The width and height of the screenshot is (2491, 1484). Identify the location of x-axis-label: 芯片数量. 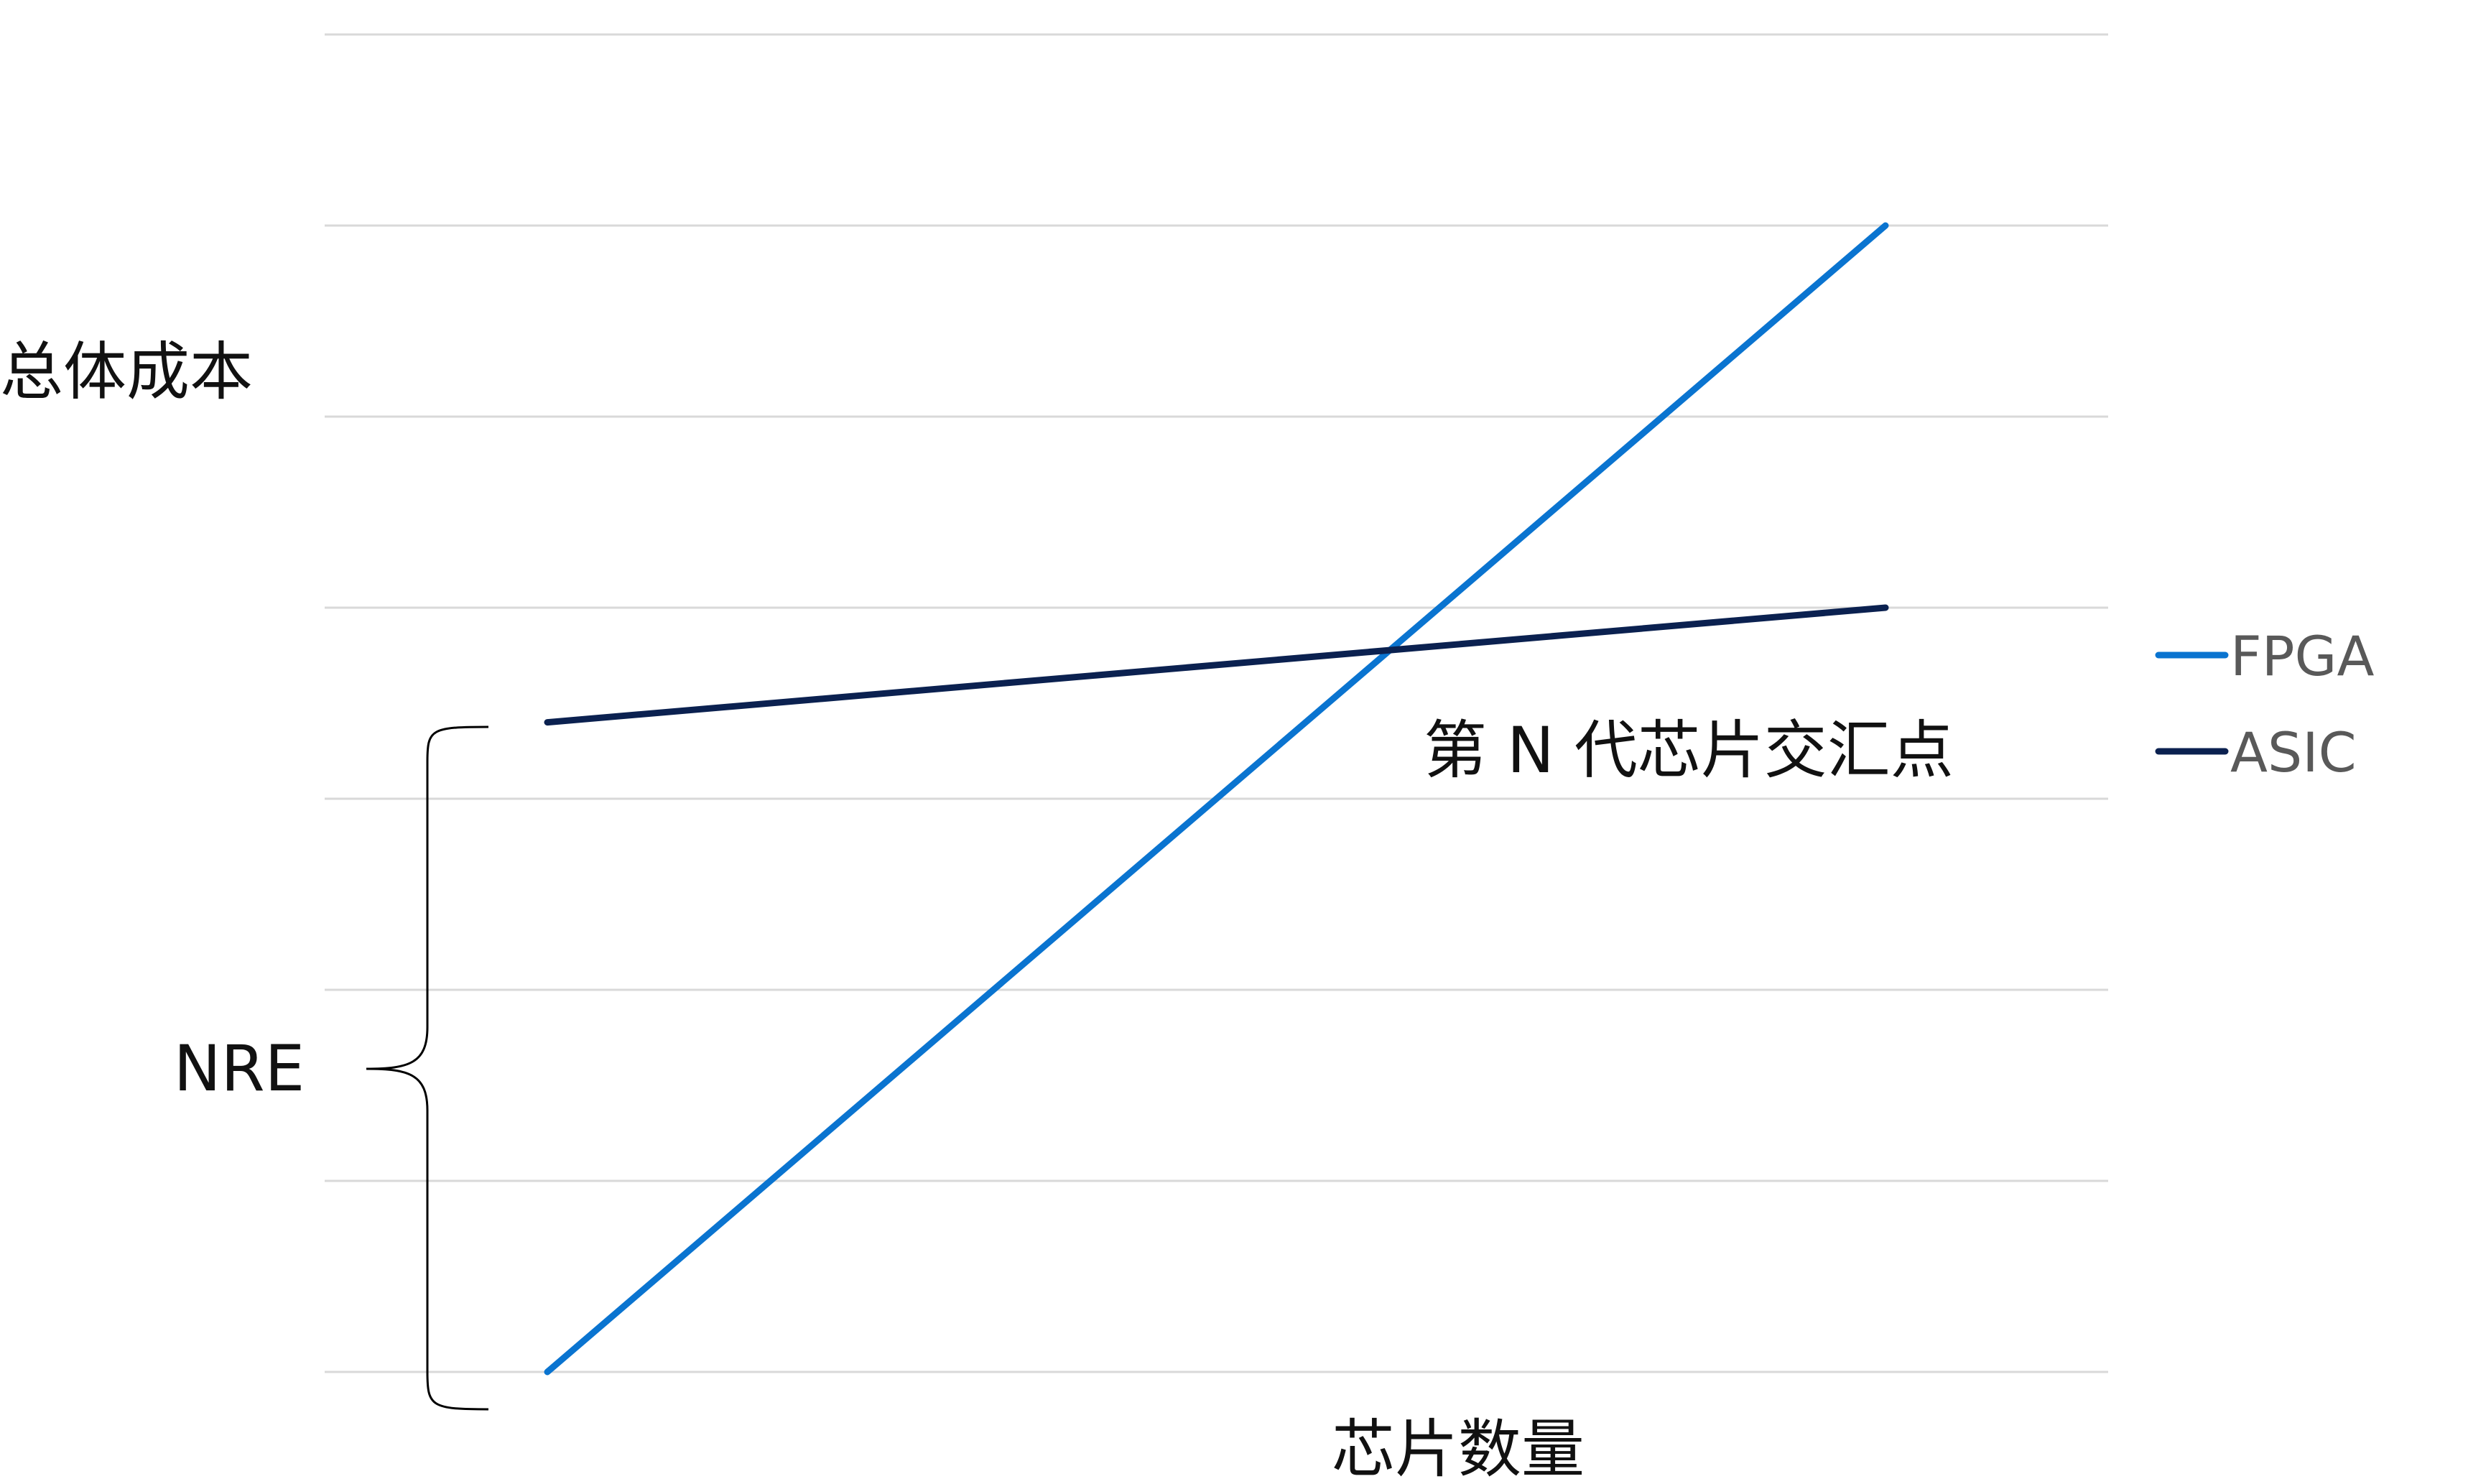
(1458, 1448).